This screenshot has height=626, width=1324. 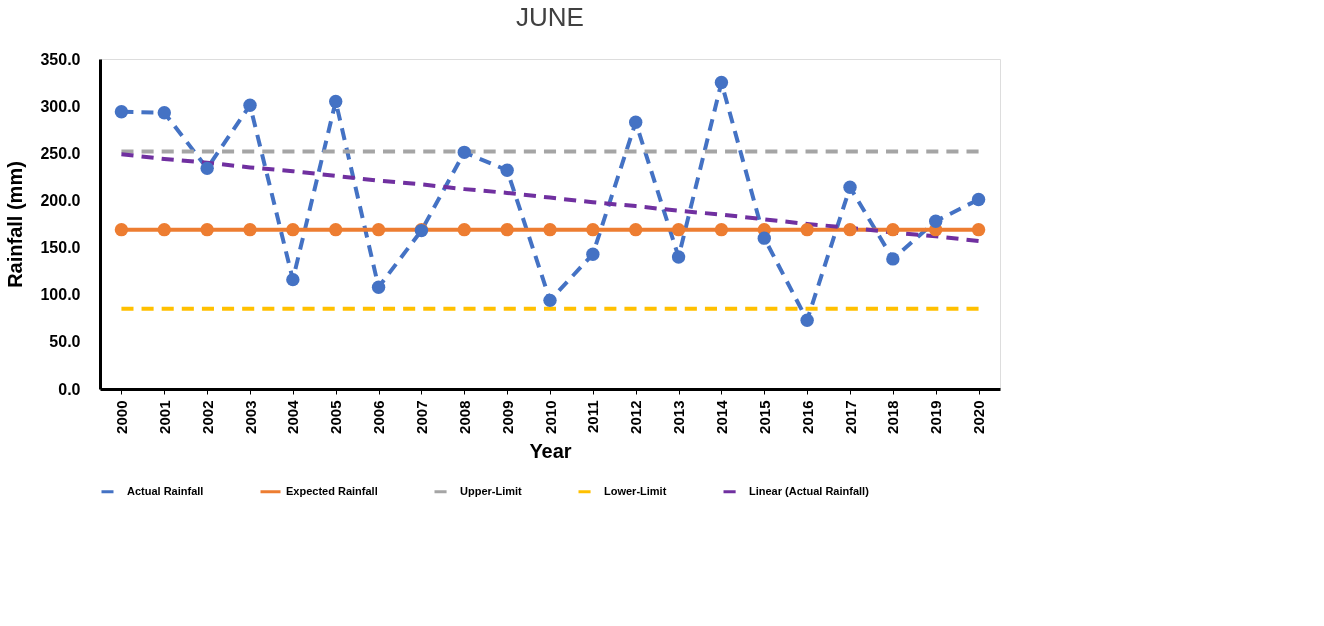 What do you see at coordinates (636, 417) in the screenshot?
I see `x-tick-label: 2012` at bounding box center [636, 417].